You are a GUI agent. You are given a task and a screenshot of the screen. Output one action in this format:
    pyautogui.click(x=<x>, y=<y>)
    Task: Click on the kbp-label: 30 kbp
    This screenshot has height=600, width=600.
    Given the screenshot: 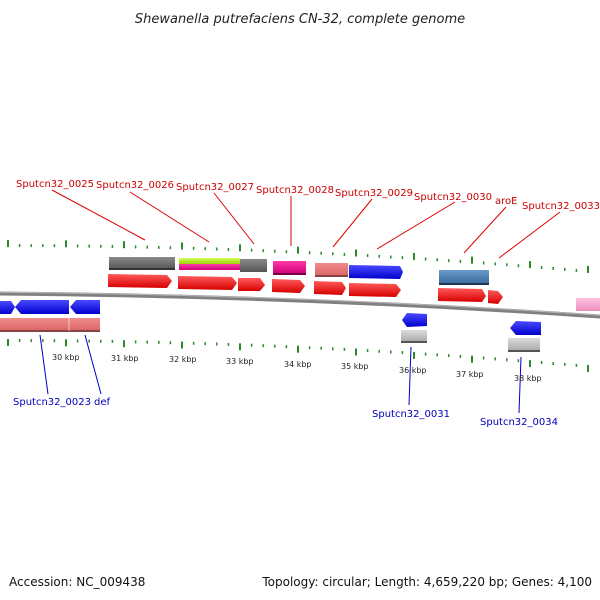 What is the action you would take?
    pyautogui.click(x=66, y=357)
    